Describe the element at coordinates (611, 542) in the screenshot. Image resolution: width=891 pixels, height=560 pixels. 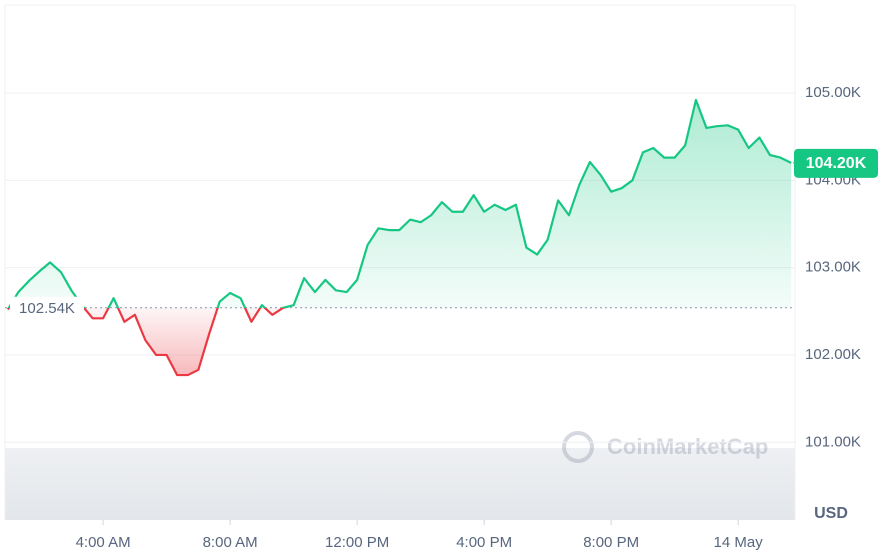
I see `x-tick-label: 8:00 PM` at that location.